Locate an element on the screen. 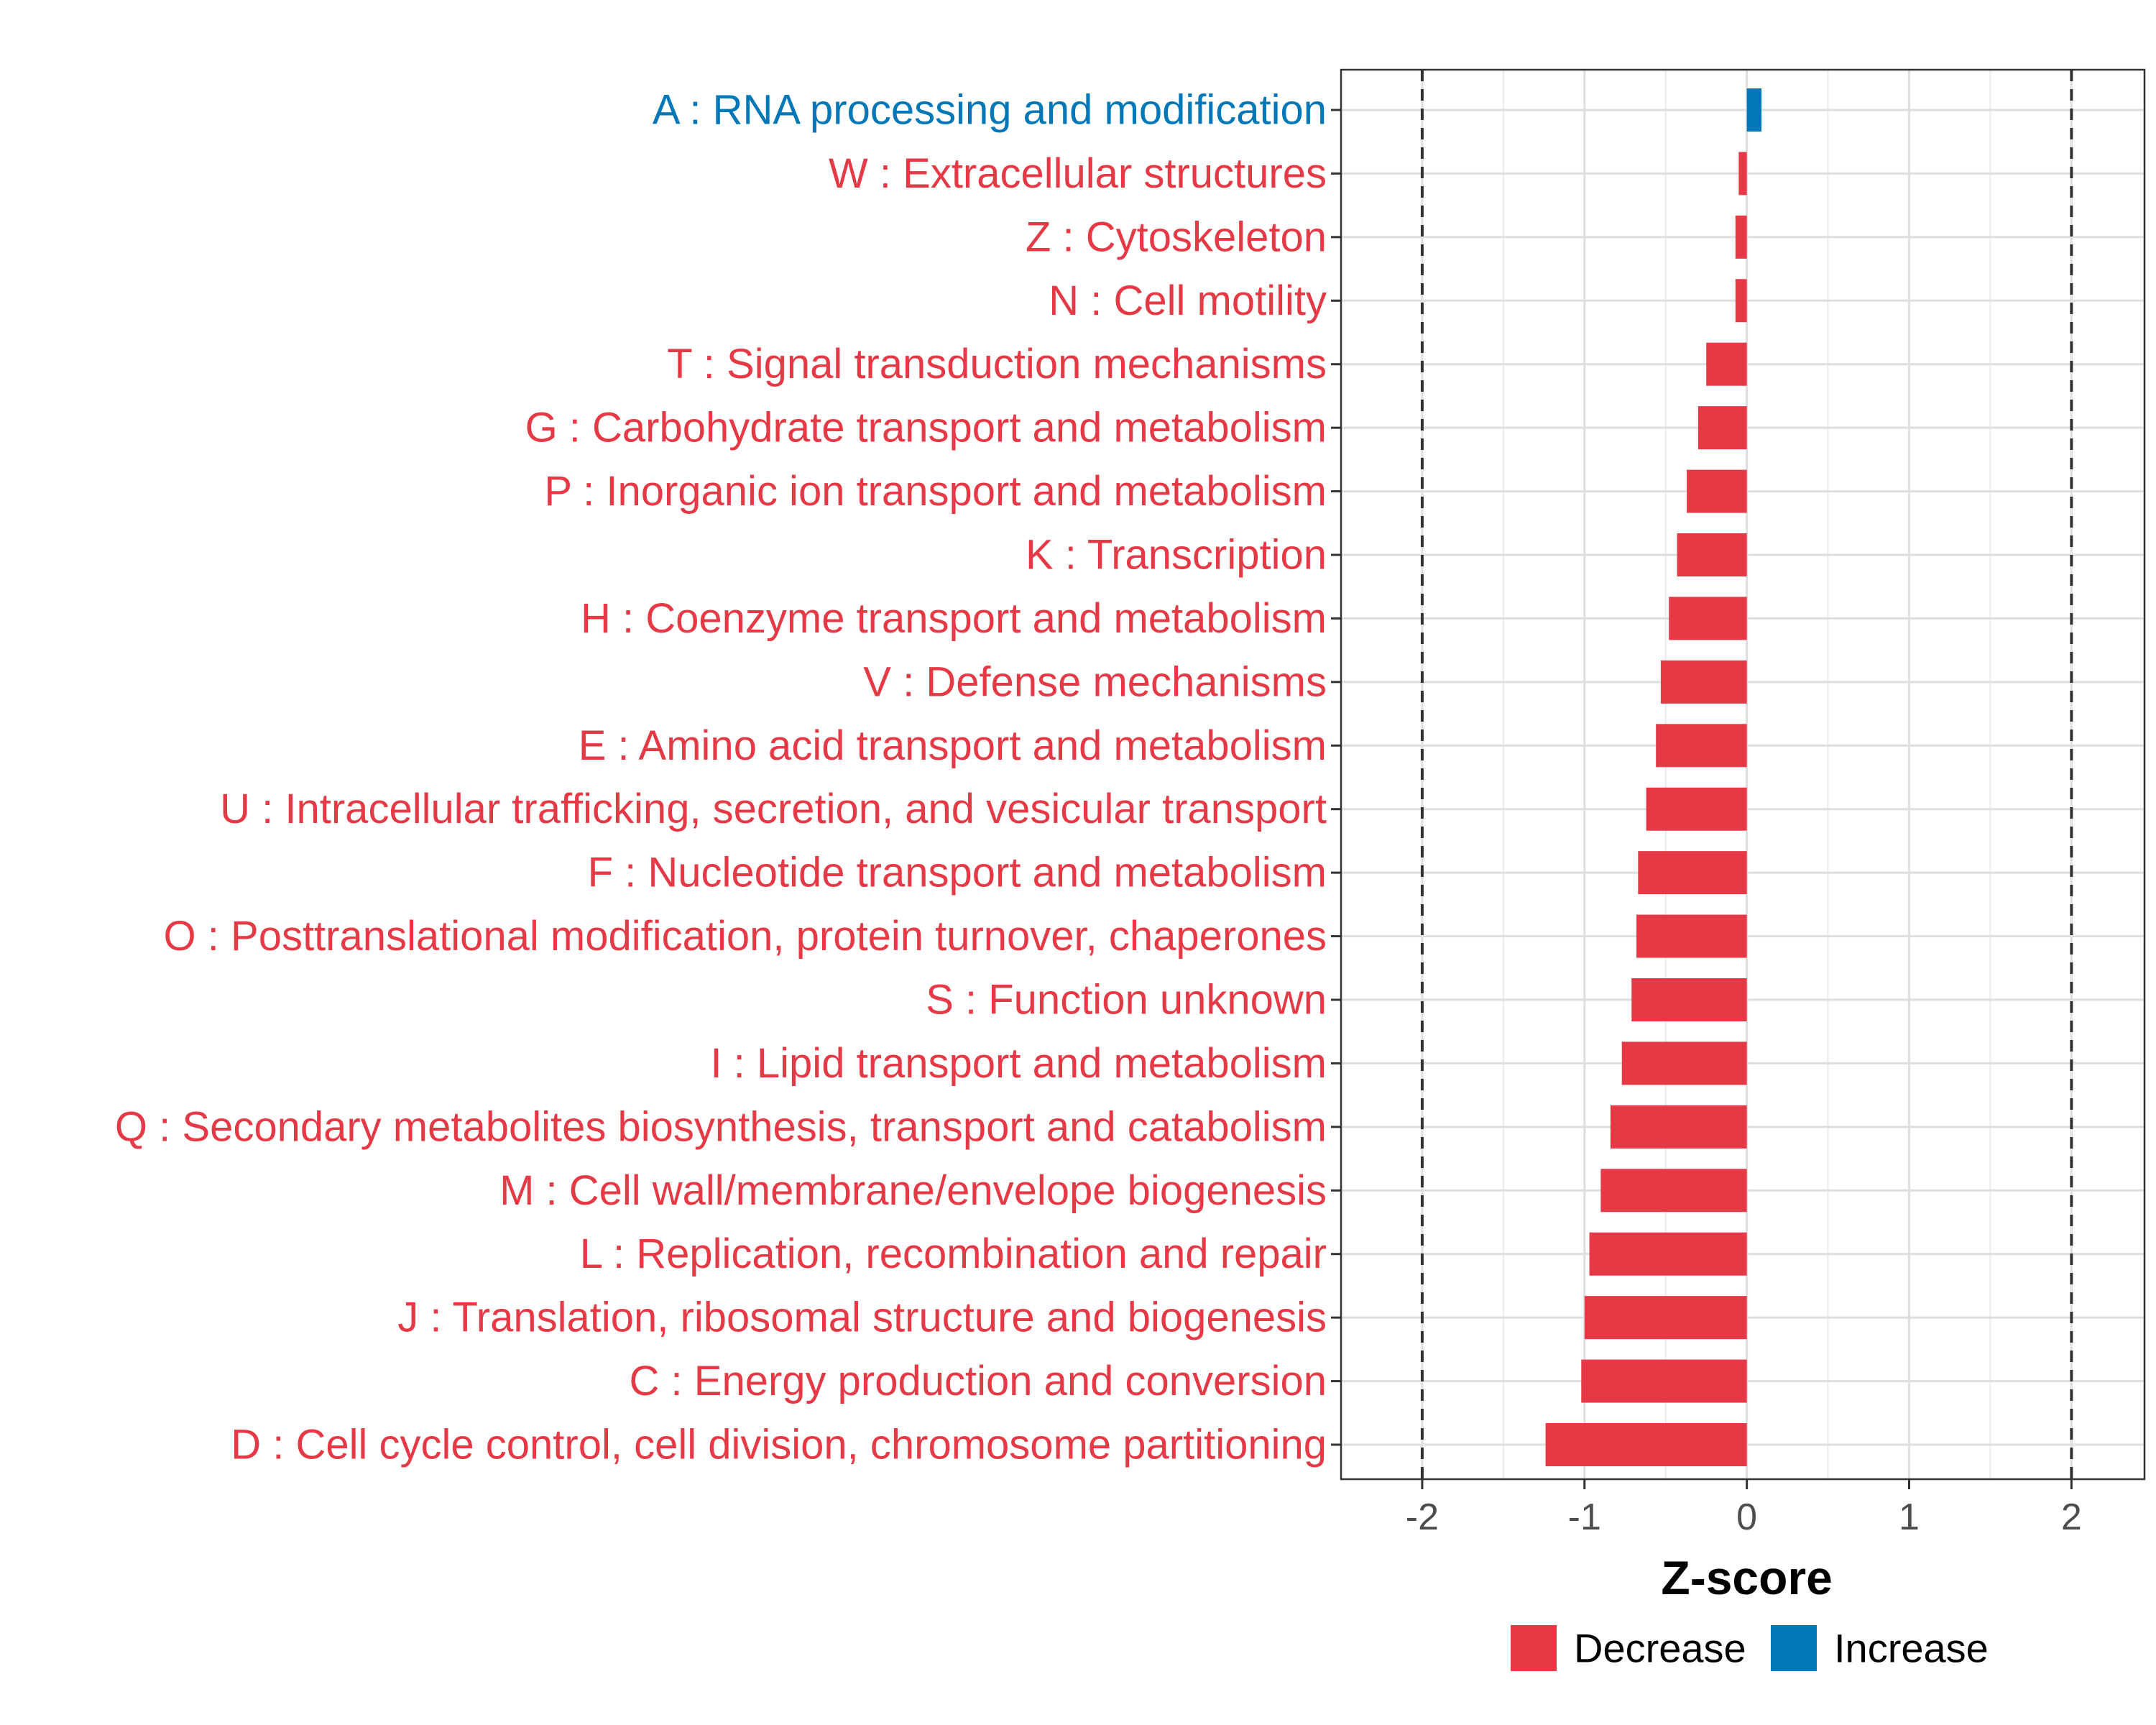 The image size is (2156, 1725). category-label: N : Cell motility is located at coordinates (1188, 300).